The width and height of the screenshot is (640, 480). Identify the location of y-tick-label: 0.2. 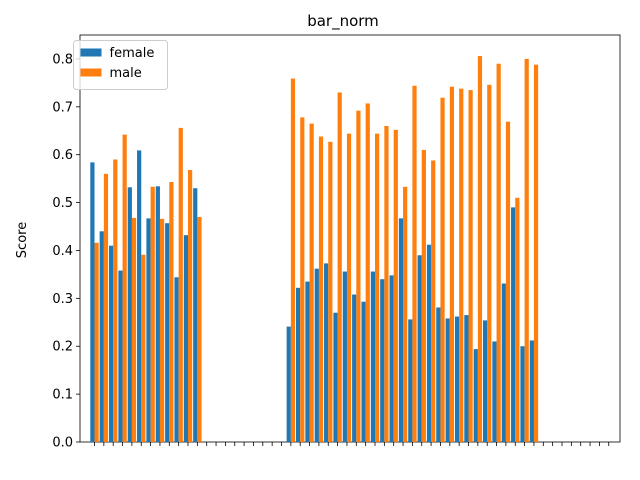
(62, 347).